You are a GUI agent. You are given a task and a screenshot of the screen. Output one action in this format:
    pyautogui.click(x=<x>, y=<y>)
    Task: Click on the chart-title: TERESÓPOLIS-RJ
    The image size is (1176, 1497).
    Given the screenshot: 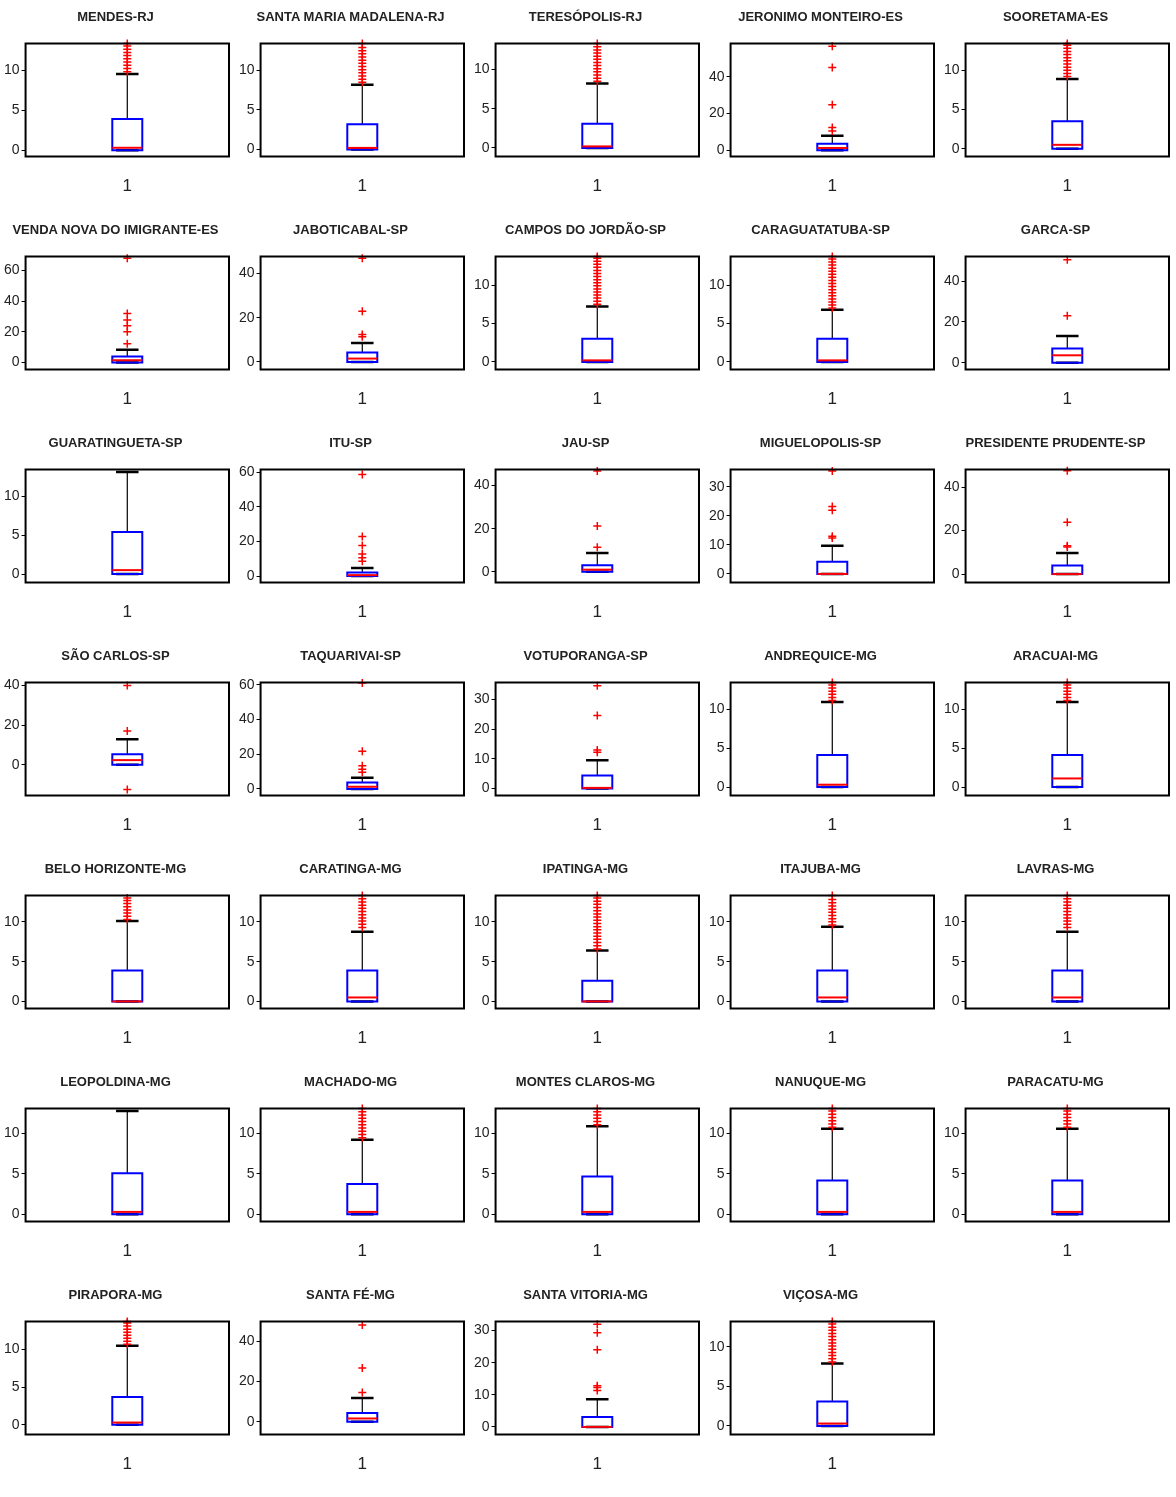 What is the action you would take?
    pyautogui.click(x=585, y=17)
    